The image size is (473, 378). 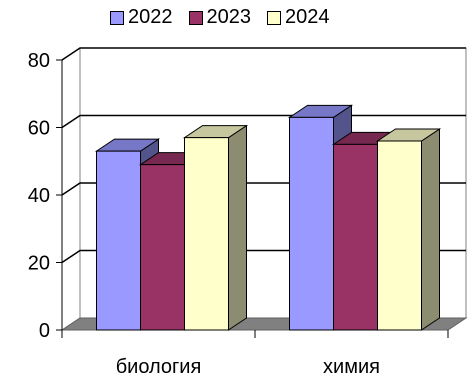 I want to click on legend-item-2024: 2024, so click(x=298, y=17).